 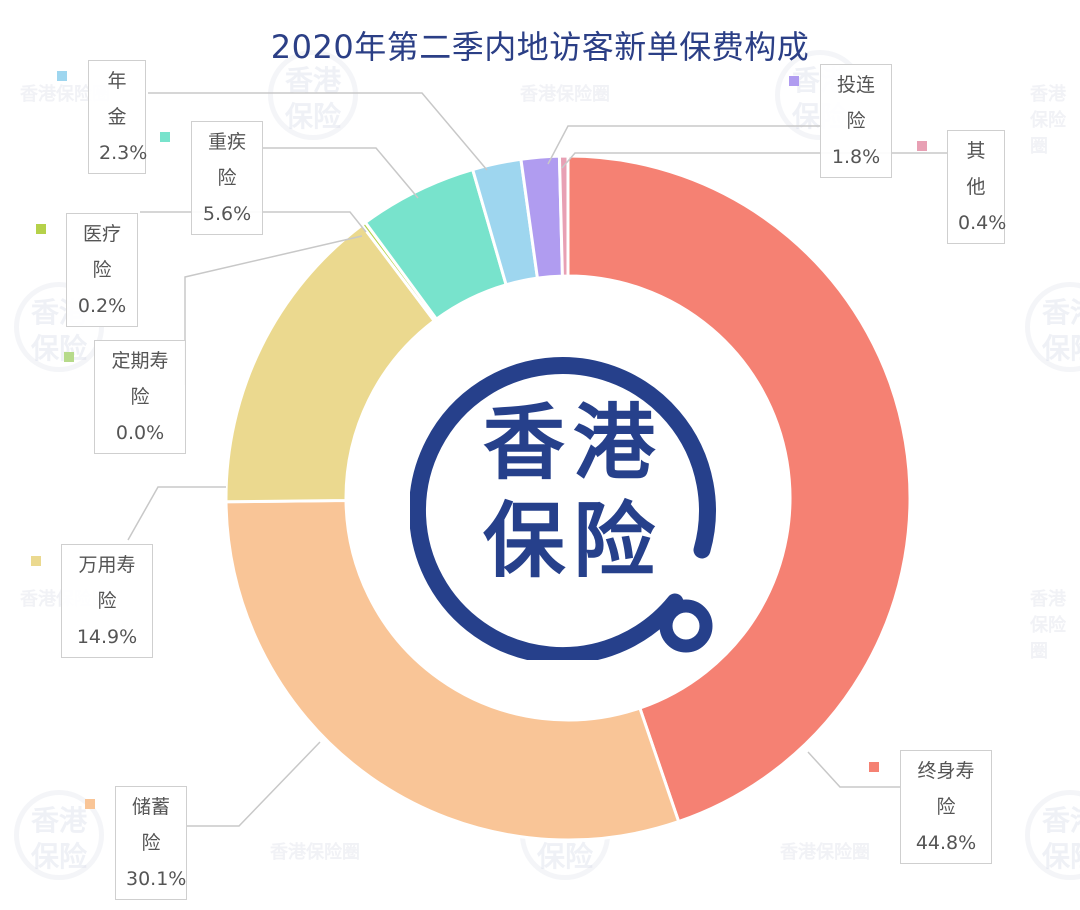 I want to click on chart-title: 2020年第二季内地访客新单保费构成, so click(x=540, y=47).